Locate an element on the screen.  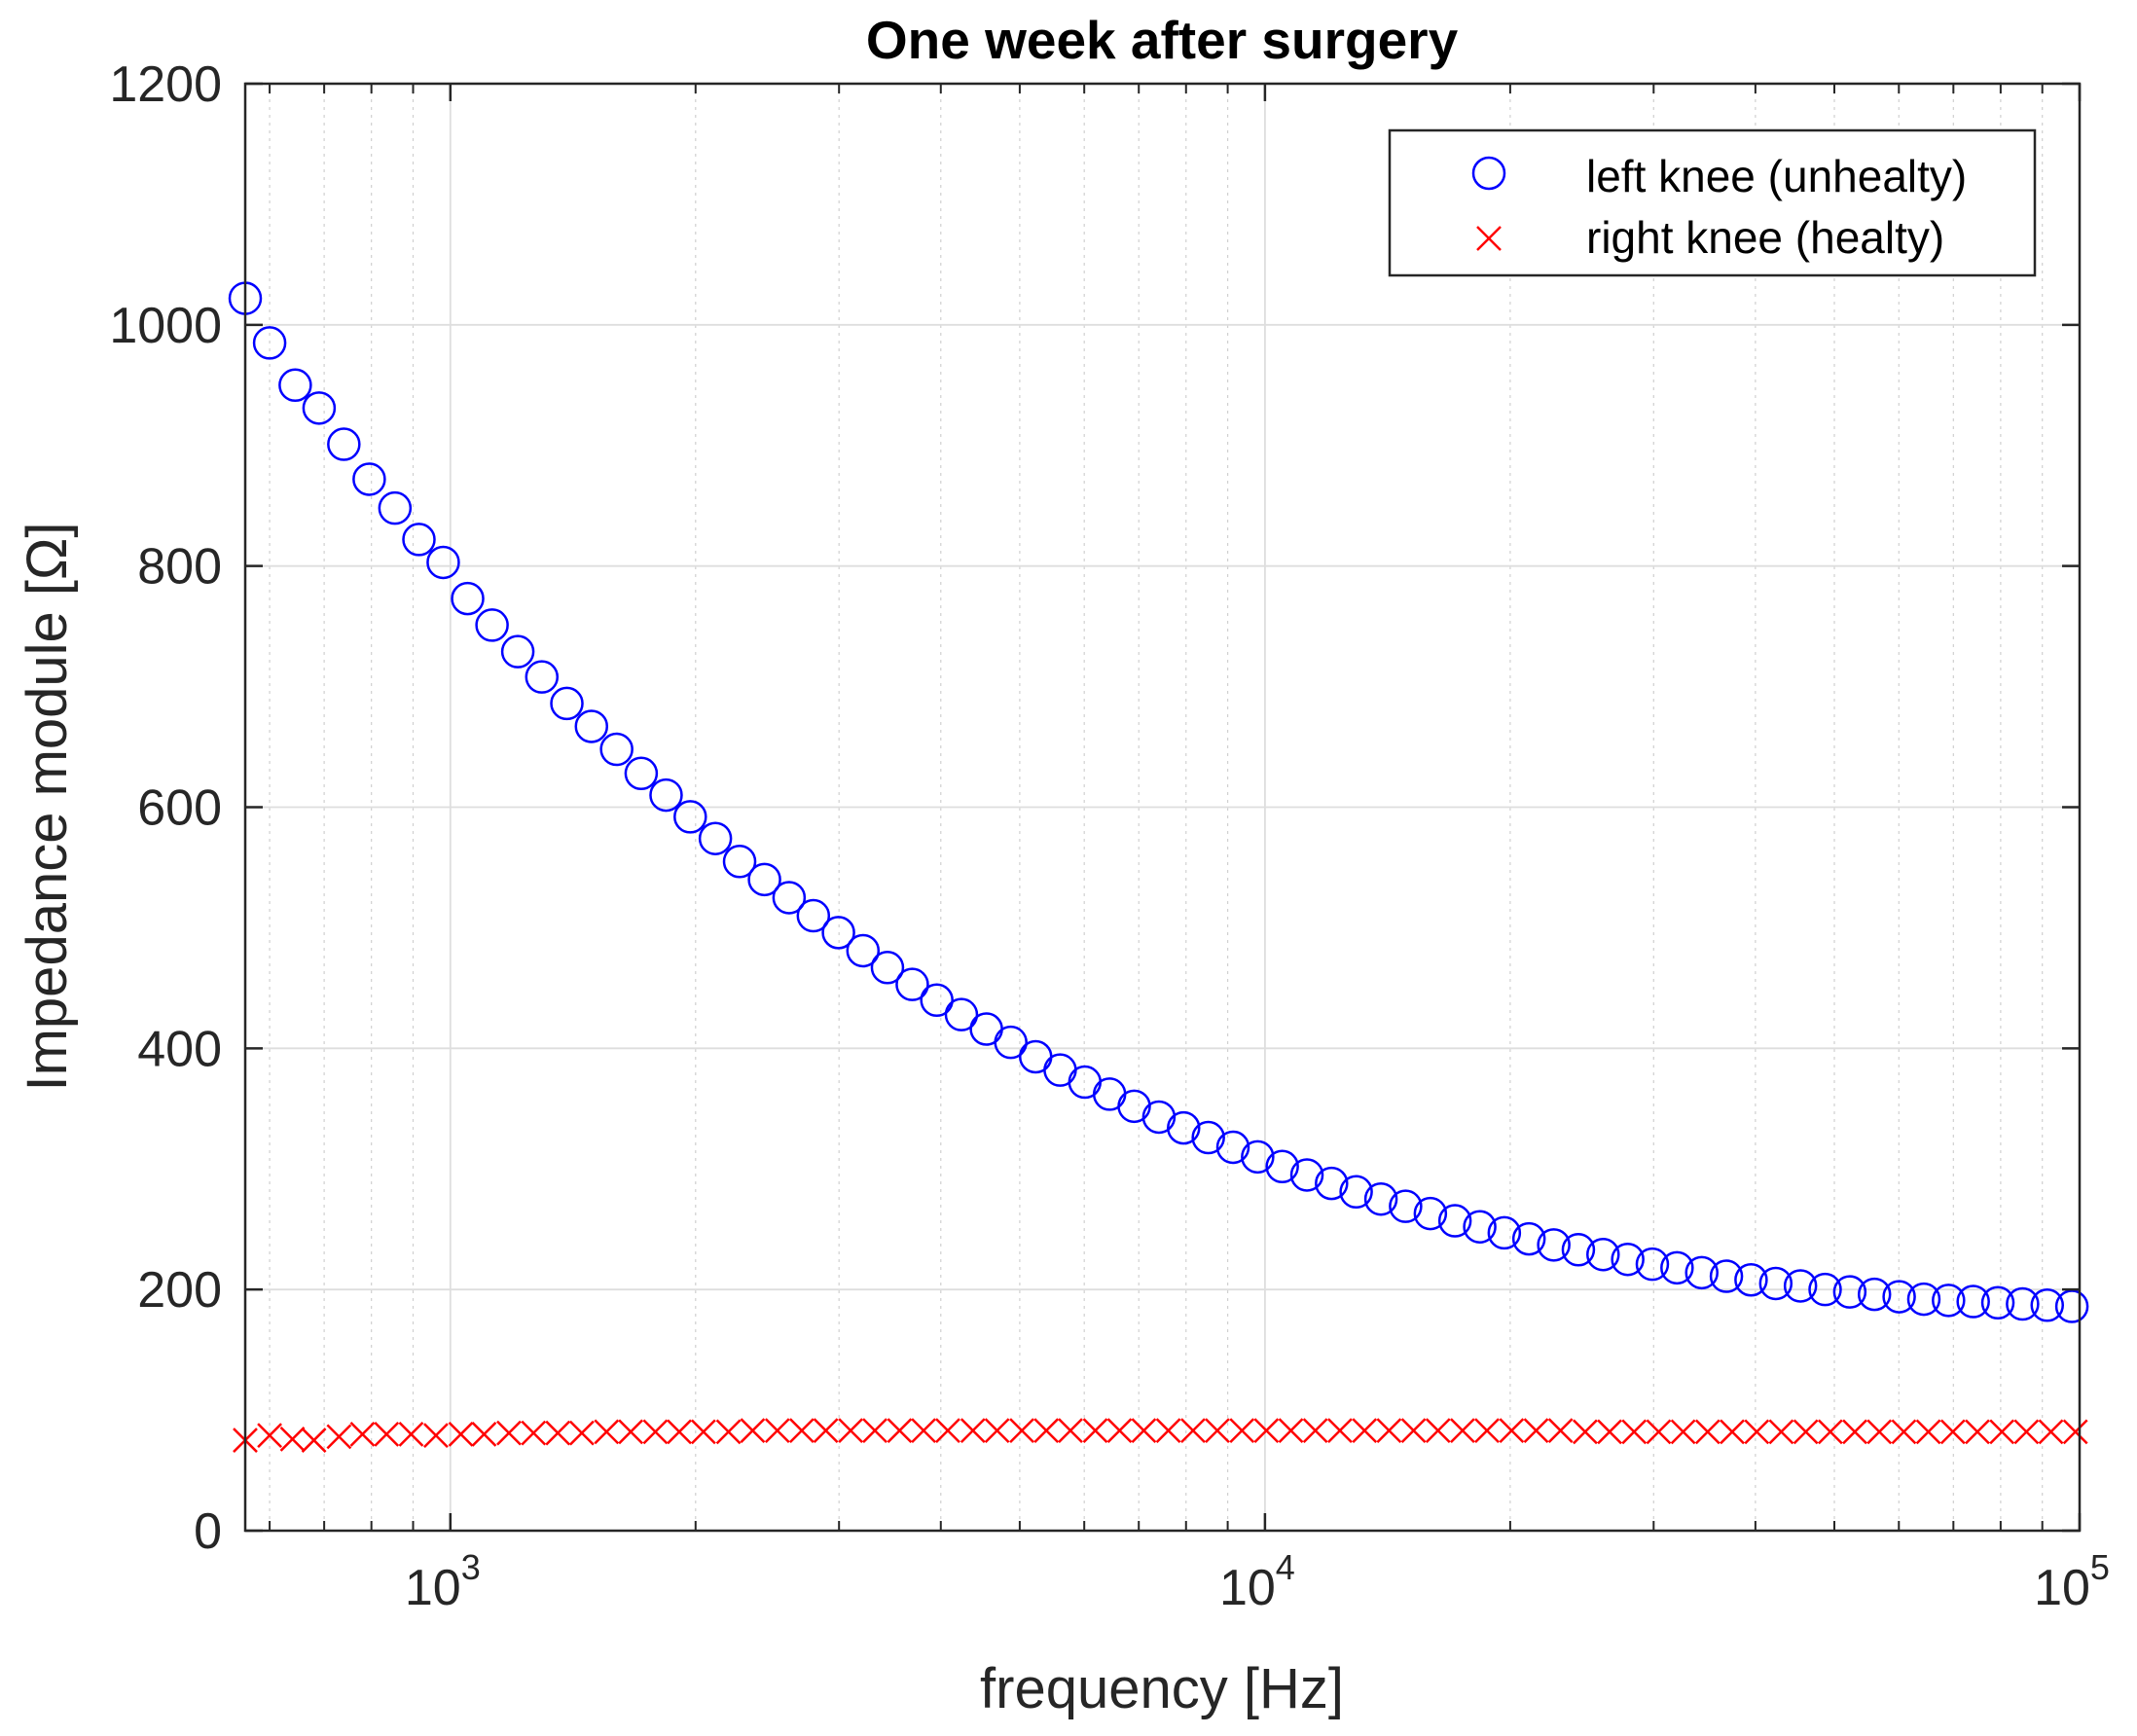
x-tick-label: 104 is located at coordinates (1257, 1582).